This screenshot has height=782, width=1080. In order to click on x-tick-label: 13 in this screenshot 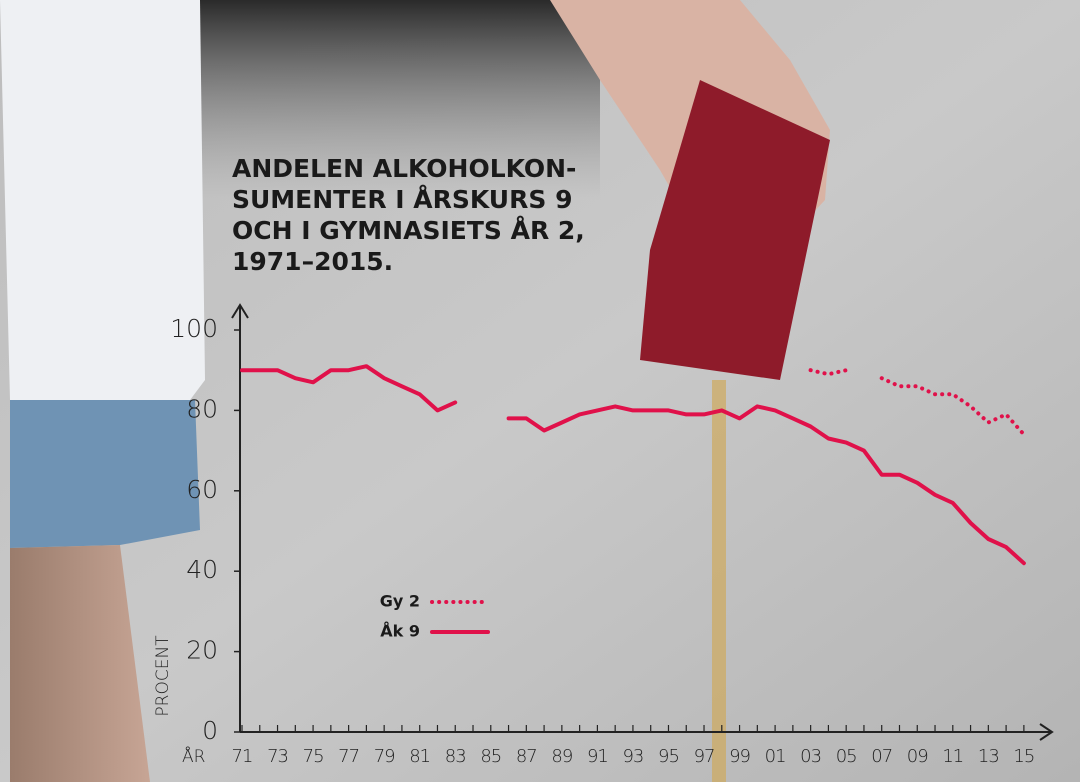, I will do `click(988, 756)`.